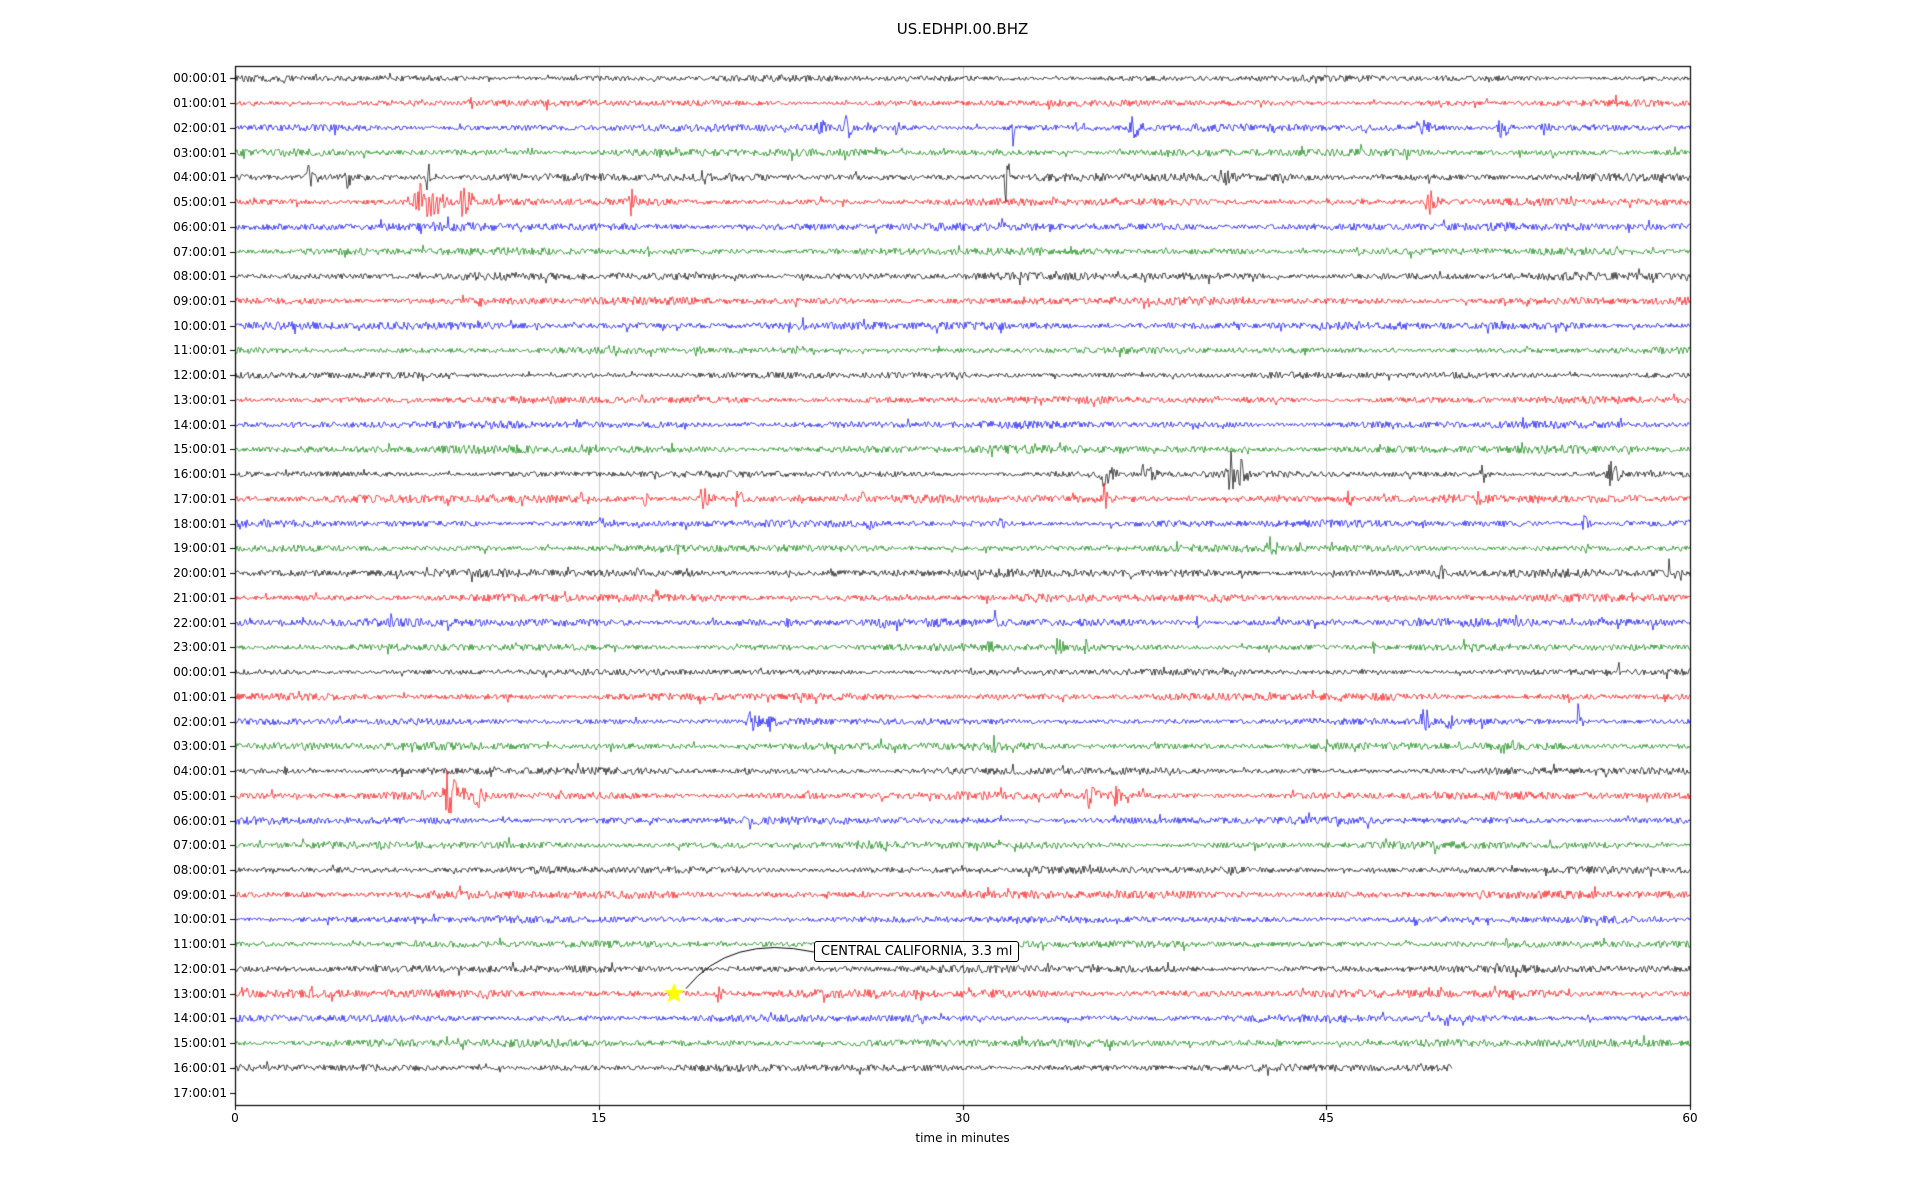 Image resolution: width=1920 pixels, height=1200 pixels. I want to click on x-tick-label: 30, so click(962, 1118).